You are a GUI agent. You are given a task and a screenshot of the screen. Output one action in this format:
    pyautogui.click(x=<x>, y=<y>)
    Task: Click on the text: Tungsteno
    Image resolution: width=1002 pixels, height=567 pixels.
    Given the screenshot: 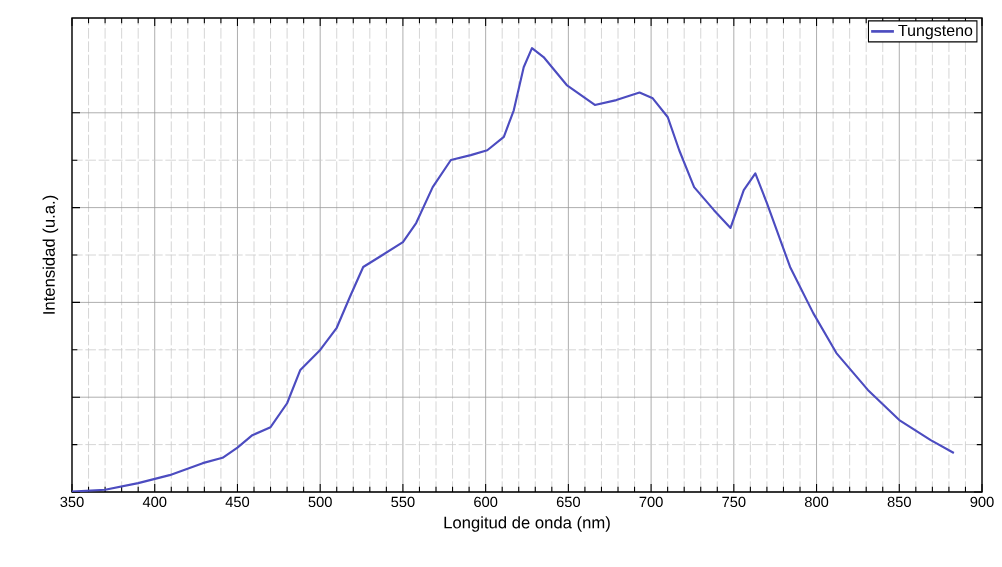 What is the action you would take?
    pyautogui.click(x=935, y=32)
    